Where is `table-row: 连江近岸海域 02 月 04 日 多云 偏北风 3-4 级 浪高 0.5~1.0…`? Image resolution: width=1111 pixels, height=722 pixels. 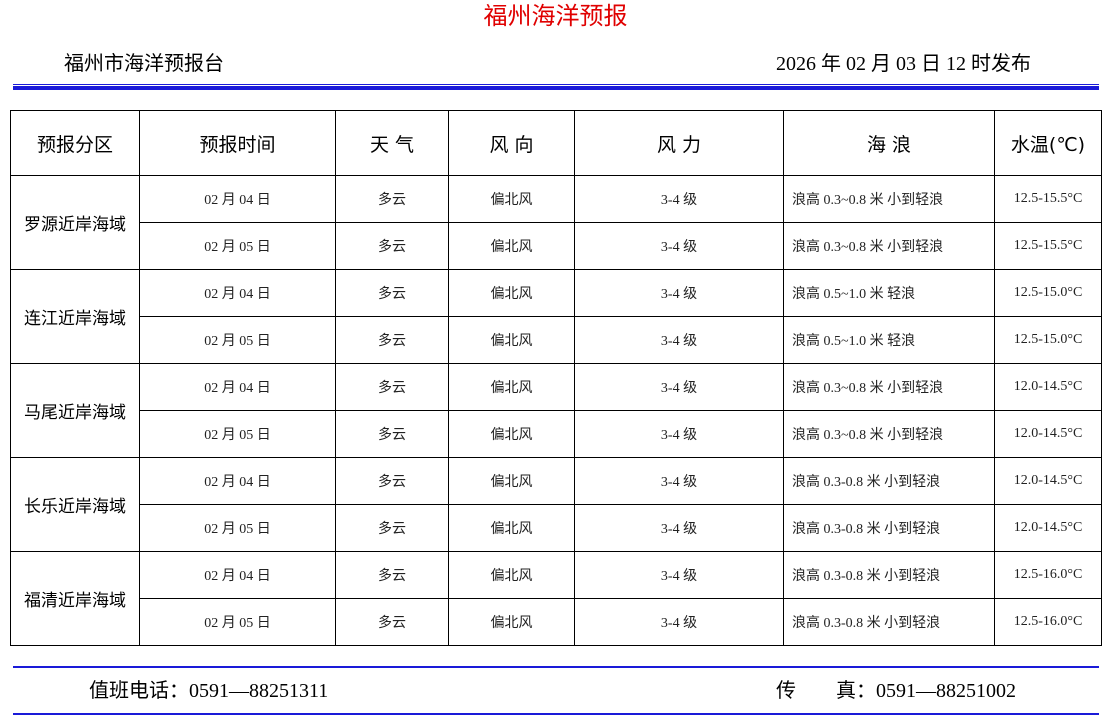
table-row: 连江近岸海域 02 月 04 日 多云 偏北风 3-4 级 浪高 0.5~1.0… is located at coordinates (556, 316).